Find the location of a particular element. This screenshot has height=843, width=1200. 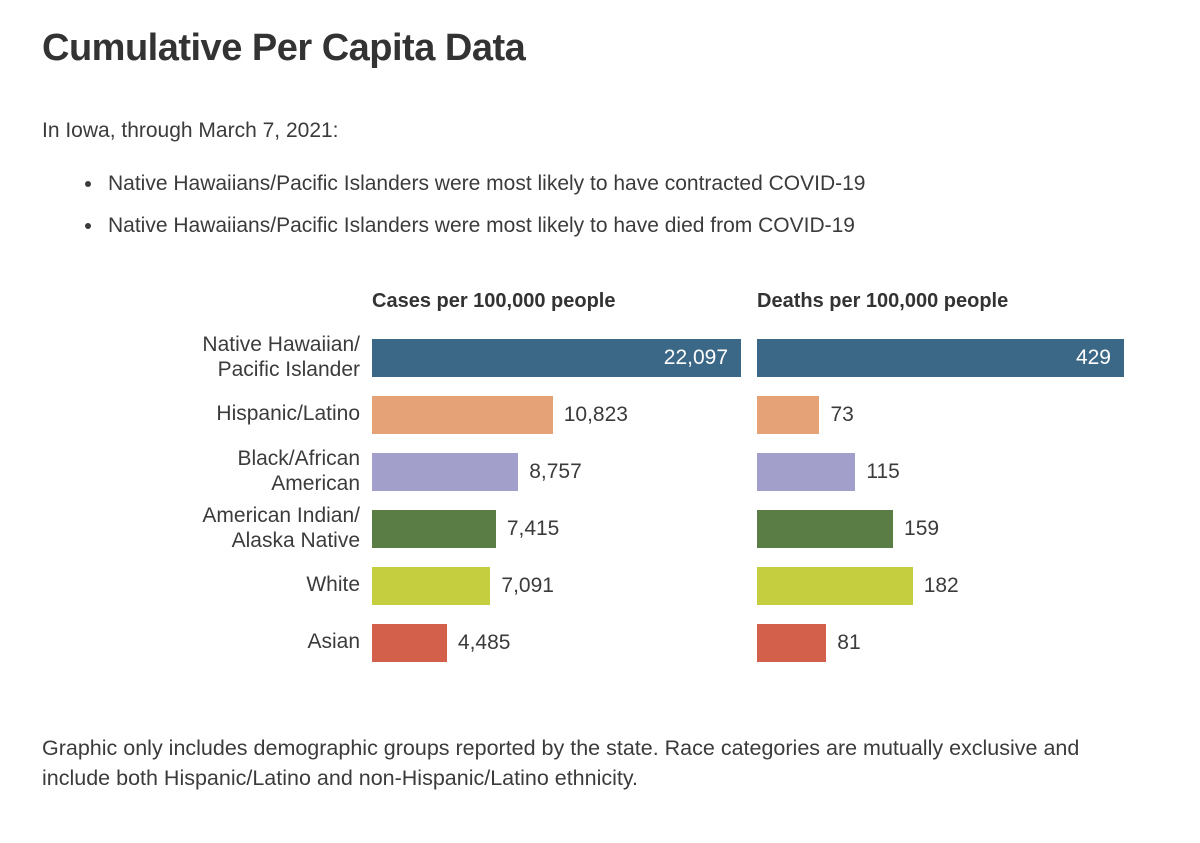

cases-bar-cell: 10,823 is located at coordinates (556, 414).